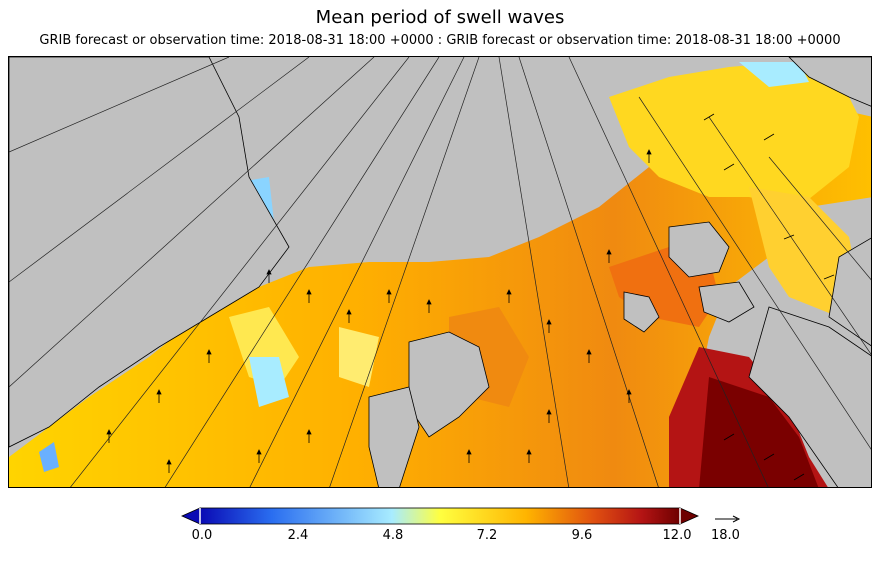 This screenshot has height=576, width=880. Describe the element at coordinates (440, 17) in the screenshot. I see `chart-title: Mean period of swell waves` at that location.